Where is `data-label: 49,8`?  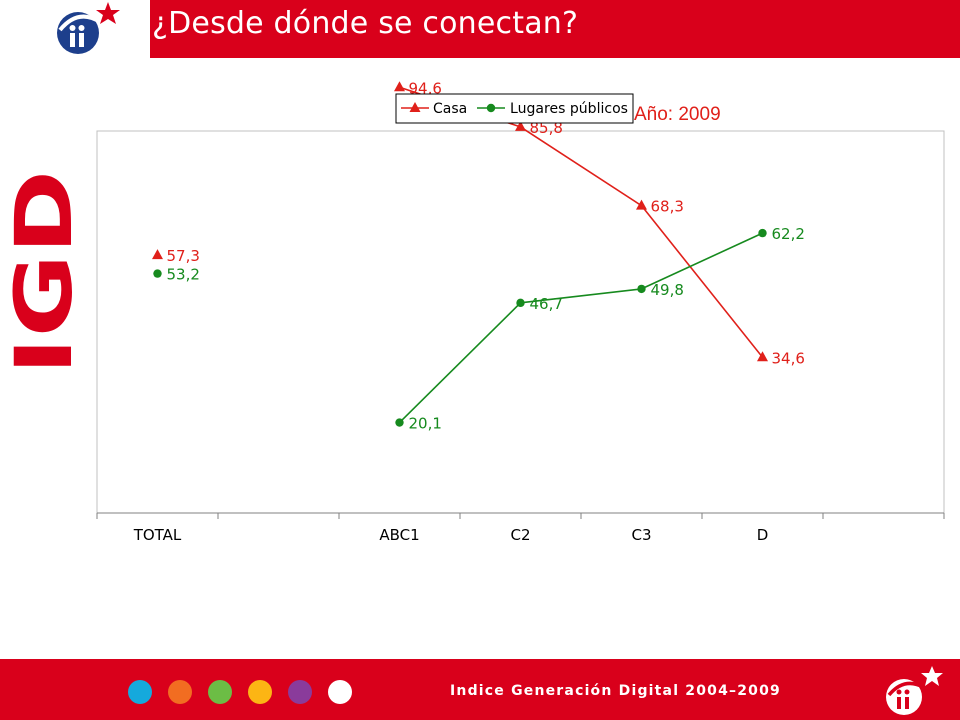
data-label: 49,8 is located at coordinates (667, 290).